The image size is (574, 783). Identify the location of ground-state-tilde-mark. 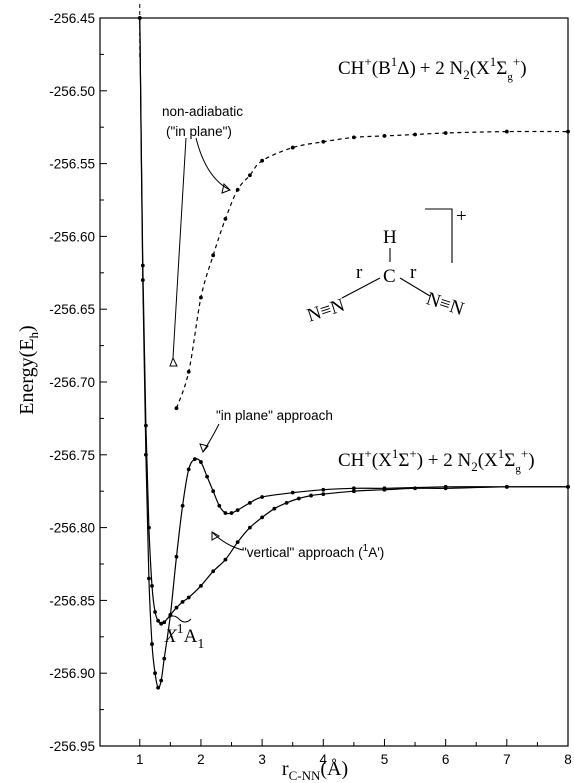
(179, 619).